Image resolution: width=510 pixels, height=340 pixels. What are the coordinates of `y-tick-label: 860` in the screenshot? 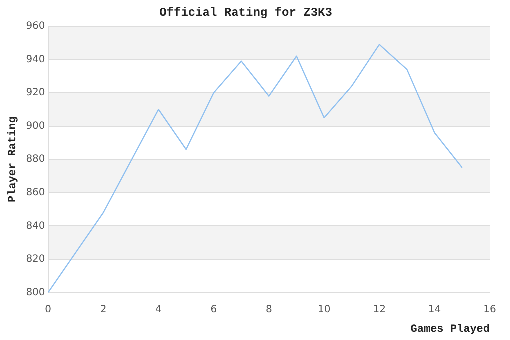 It's located at (36, 192).